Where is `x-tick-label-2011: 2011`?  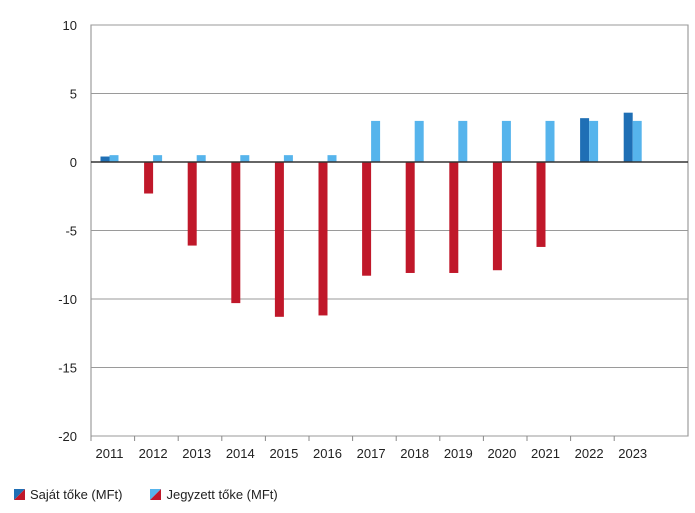 x-tick-label-2011: 2011 is located at coordinates (110, 453).